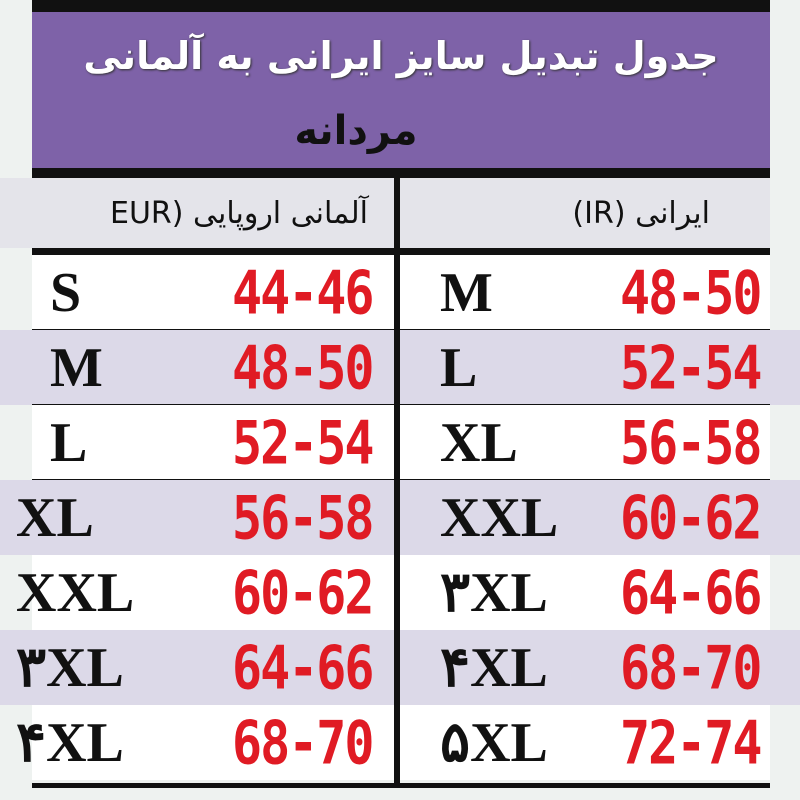  I want to click on ir-size: XXL, so click(499, 517).